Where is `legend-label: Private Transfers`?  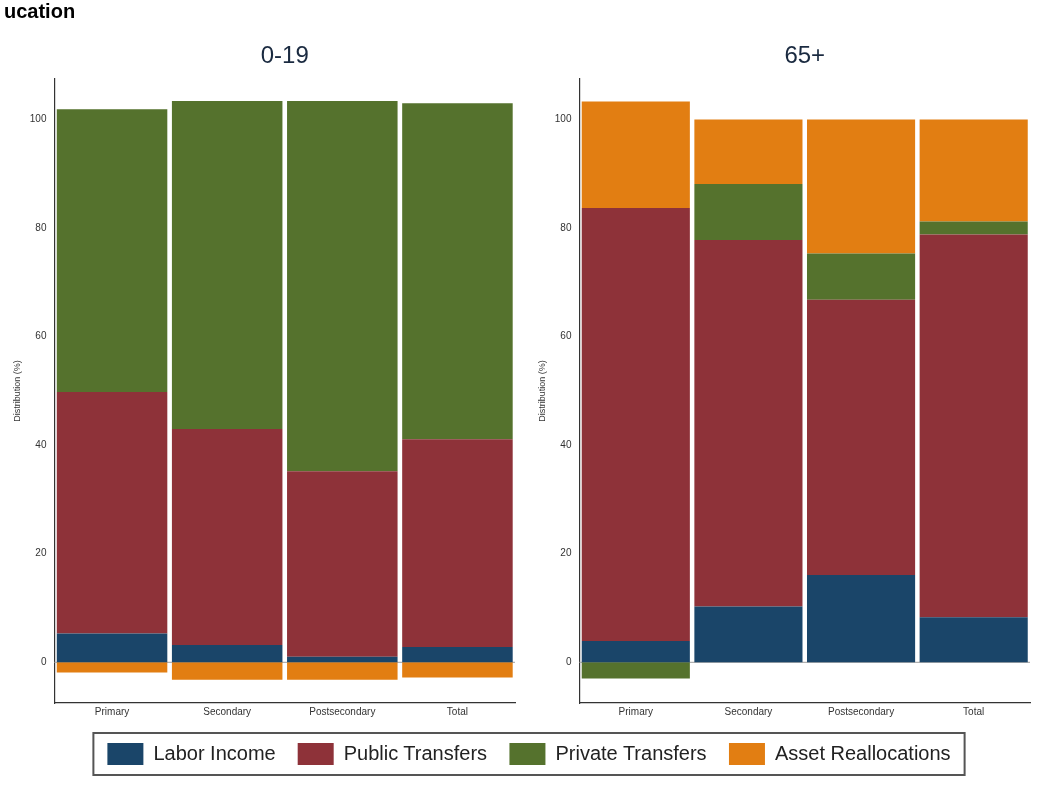
legend-label: Private Transfers is located at coordinates (631, 752).